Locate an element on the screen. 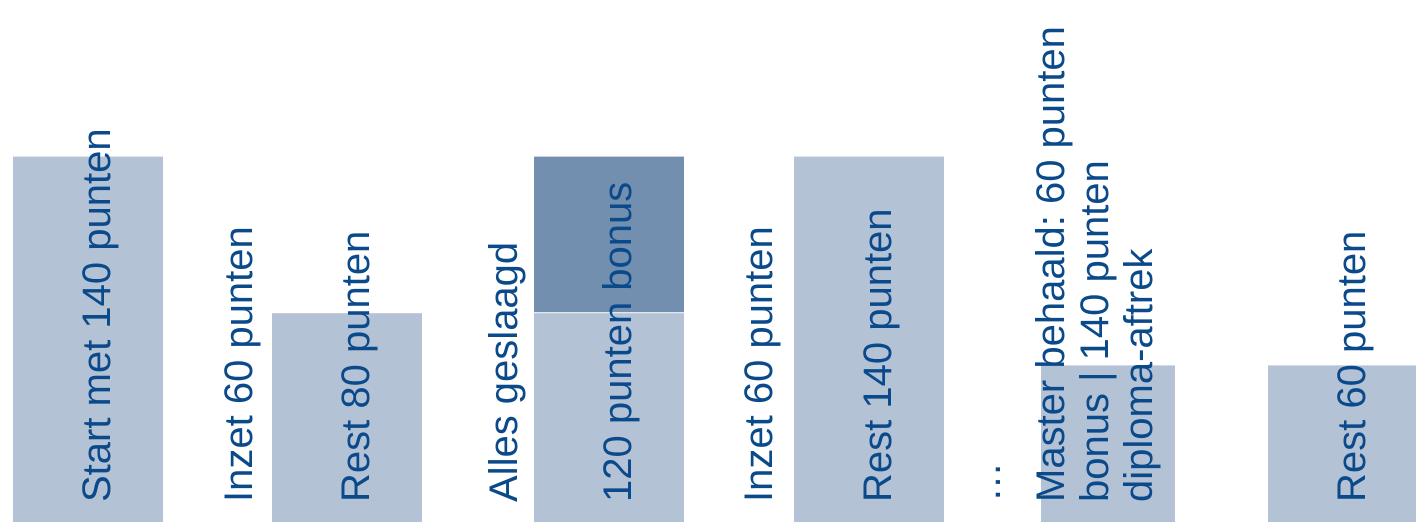 The image size is (1416, 526). bar-label-3: Rest 80 punten is located at coordinates (356, 366).